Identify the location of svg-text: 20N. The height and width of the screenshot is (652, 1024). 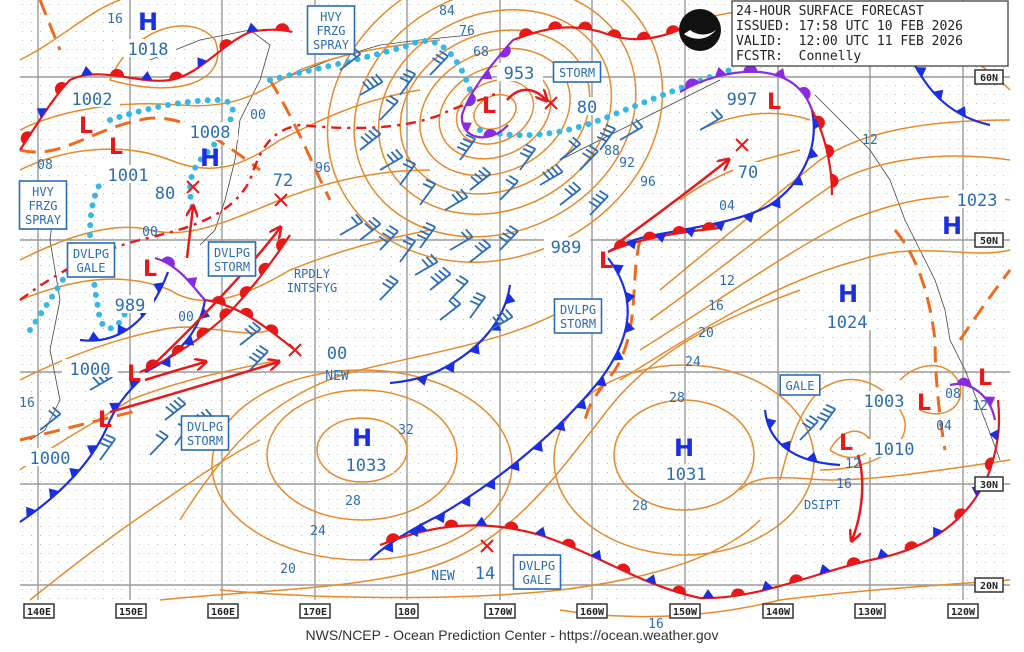
(989, 586).